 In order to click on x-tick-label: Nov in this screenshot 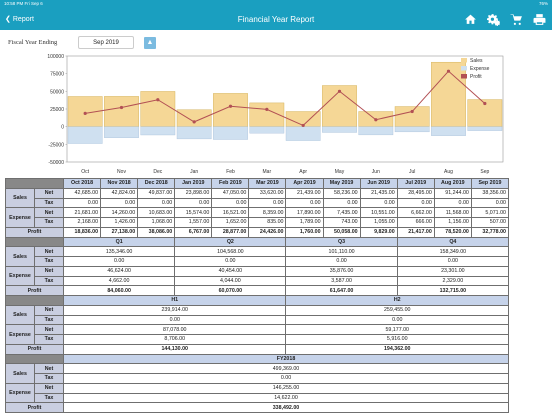, I will do `click(121, 172)`.